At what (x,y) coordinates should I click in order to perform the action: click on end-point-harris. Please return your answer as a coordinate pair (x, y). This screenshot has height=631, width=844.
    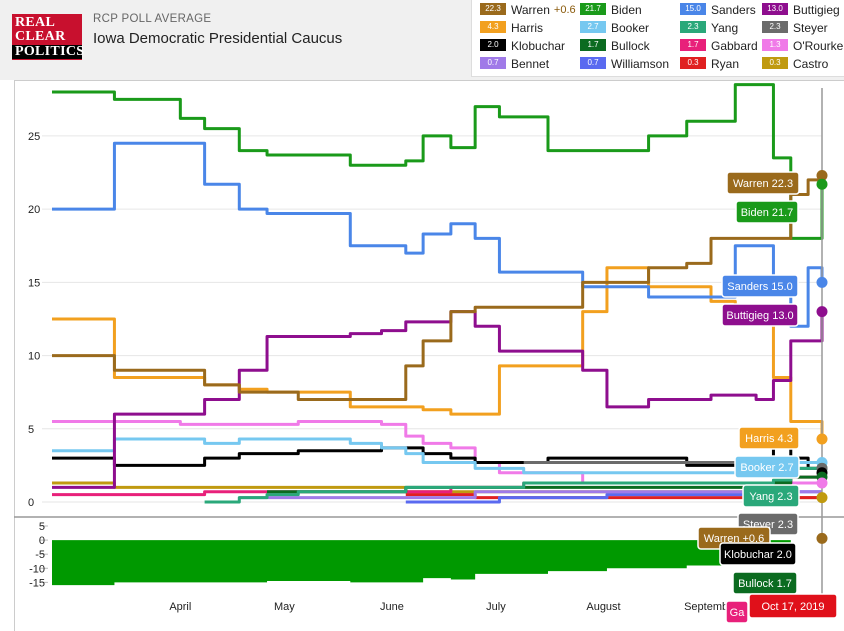
    Looking at the image, I should click on (822, 439).